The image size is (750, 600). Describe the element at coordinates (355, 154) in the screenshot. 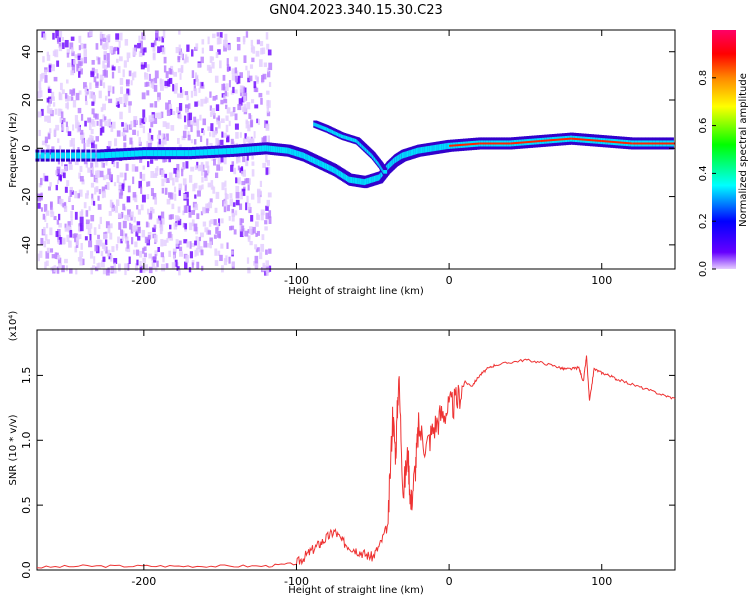

I see `spectrogram-trace` at that location.